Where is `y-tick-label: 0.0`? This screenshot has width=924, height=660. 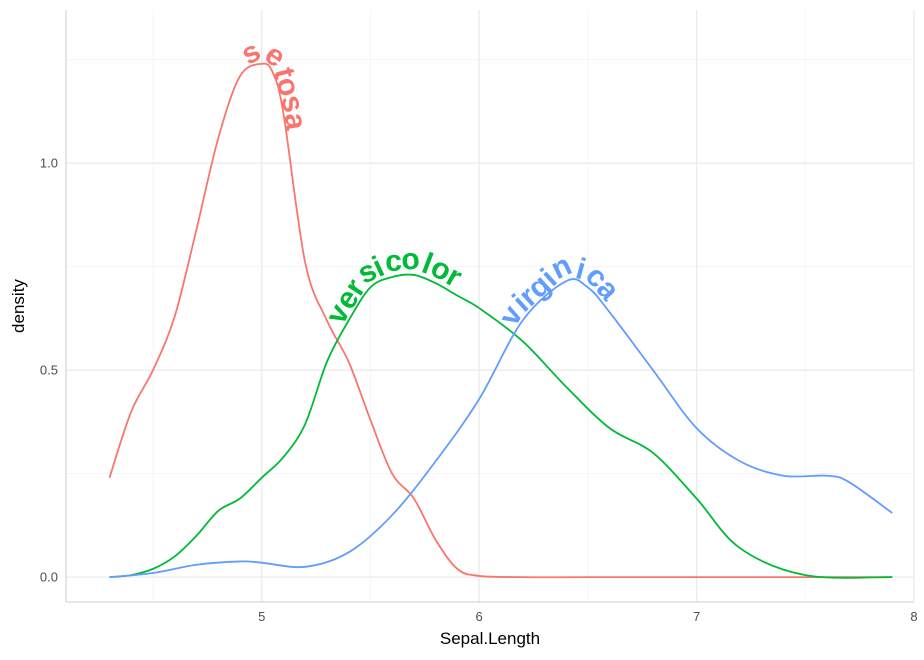
y-tick-label: 0.0 is located at coordinates (49, 577).